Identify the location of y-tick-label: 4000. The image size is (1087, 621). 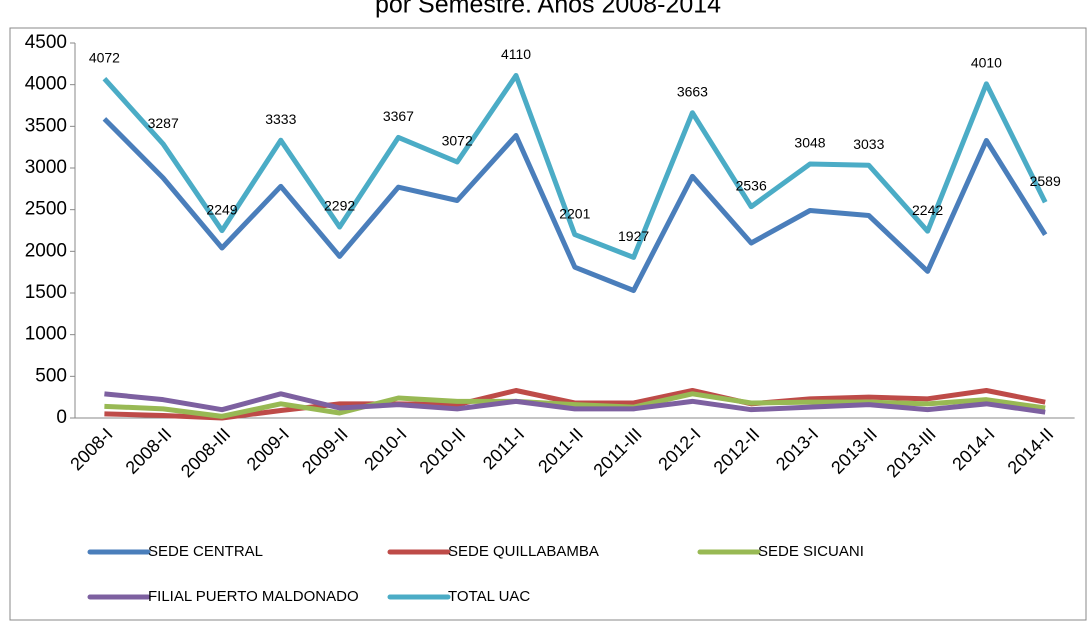
(46, 84).